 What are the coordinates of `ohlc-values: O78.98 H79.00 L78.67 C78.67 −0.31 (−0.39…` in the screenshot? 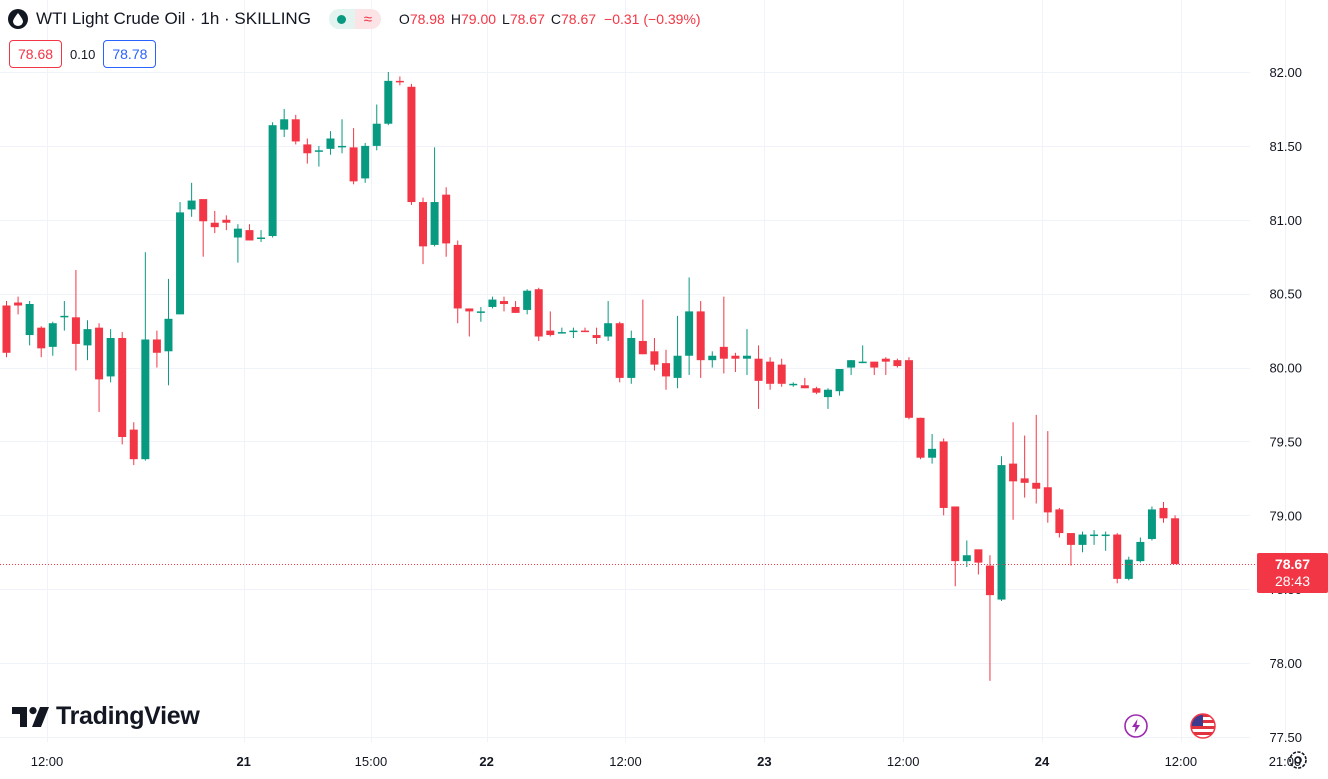 It's located at (550, 19).